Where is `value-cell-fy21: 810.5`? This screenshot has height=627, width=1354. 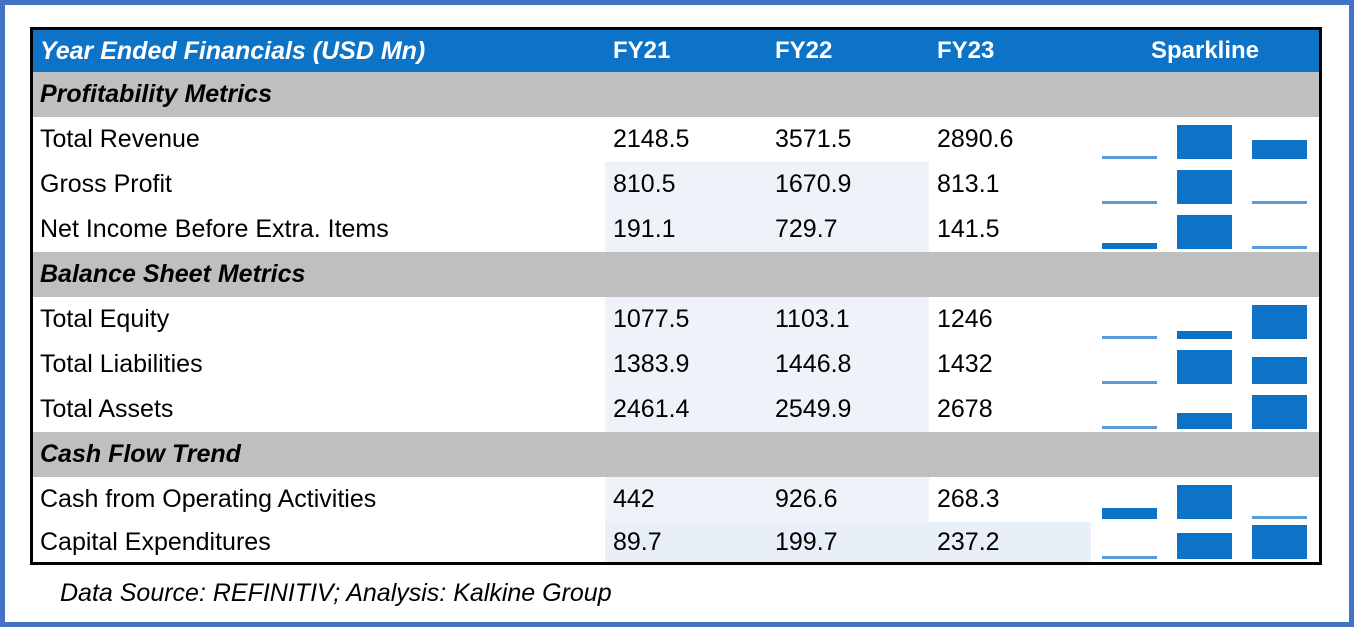
value-cell-fy21: 810.5 is located at coordinates (686, 184).